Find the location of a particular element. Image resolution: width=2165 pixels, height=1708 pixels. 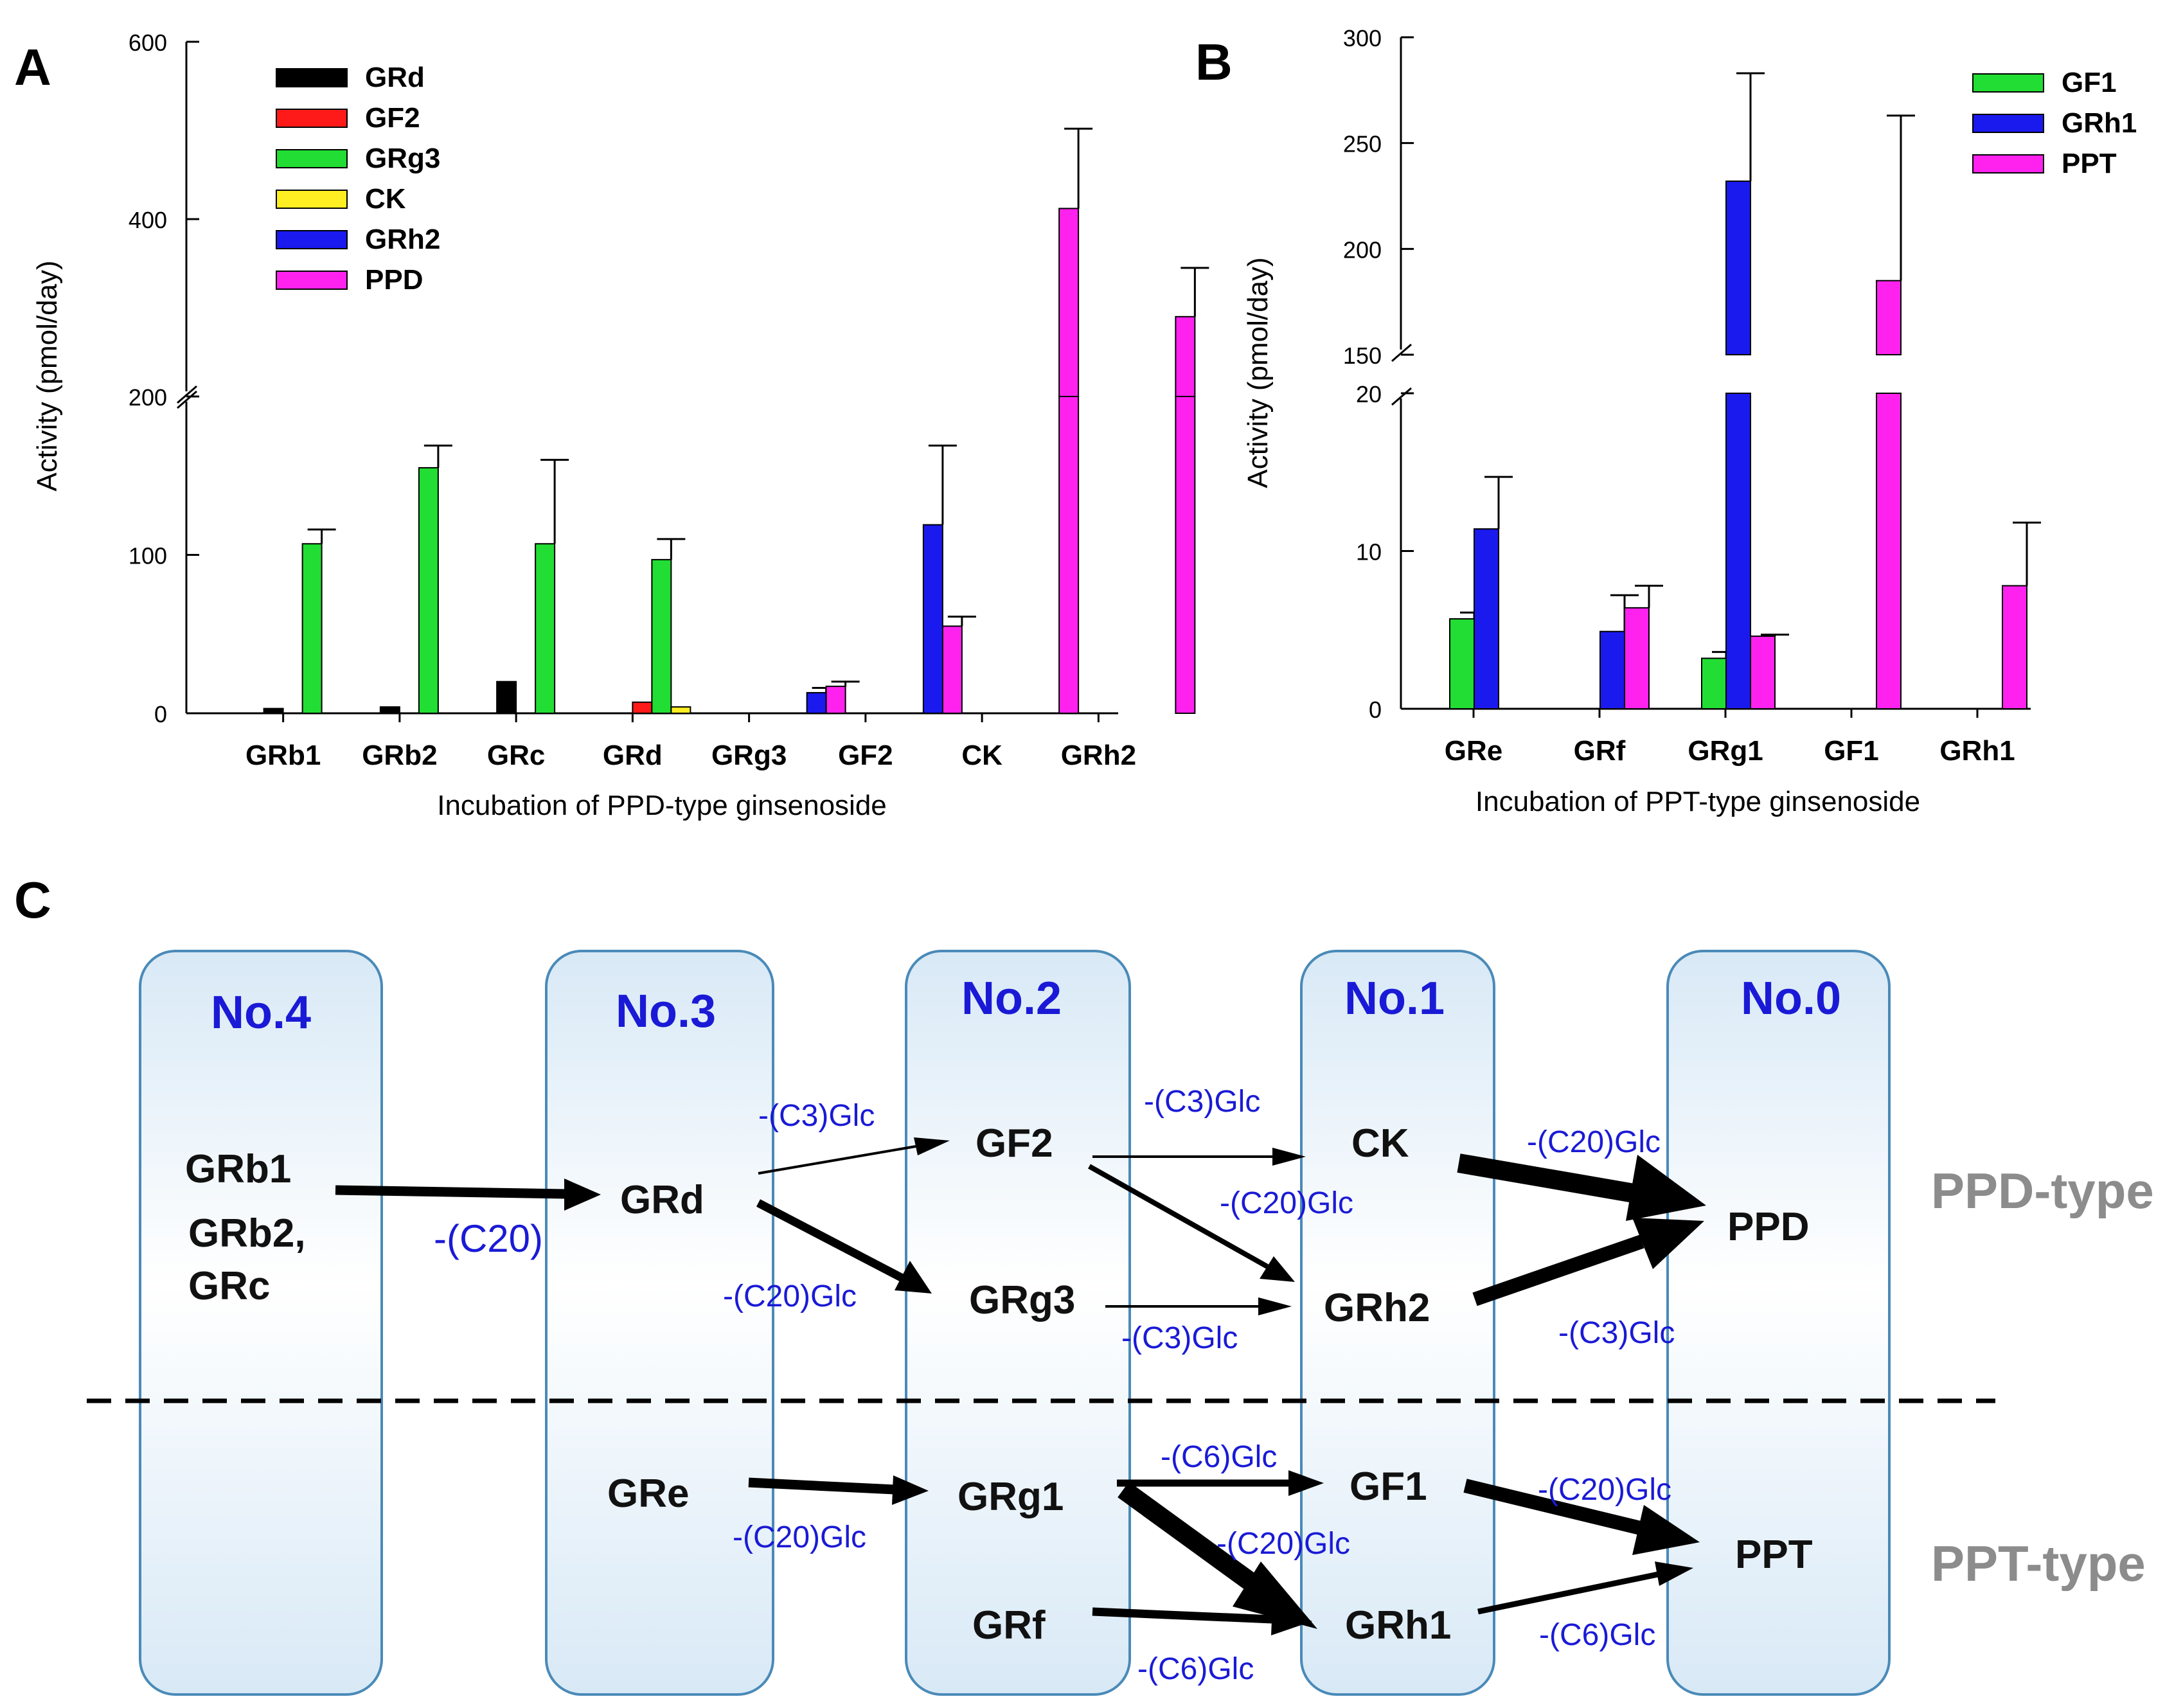

arrow-grh2-ppd is located at coordinates (1558, 1270).